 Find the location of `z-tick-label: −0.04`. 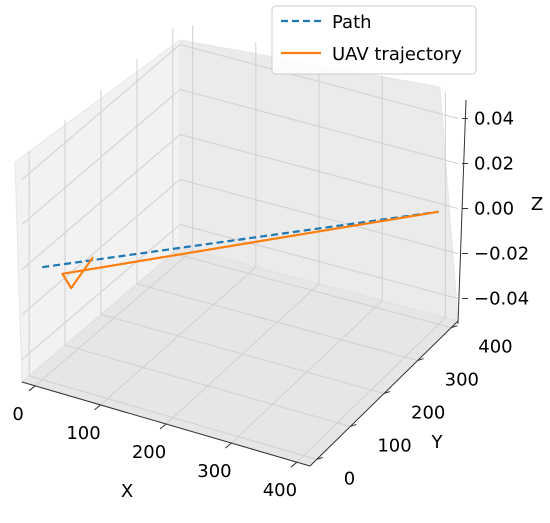

z-tick-label: −0.04 is located at coordinates (501, 299).